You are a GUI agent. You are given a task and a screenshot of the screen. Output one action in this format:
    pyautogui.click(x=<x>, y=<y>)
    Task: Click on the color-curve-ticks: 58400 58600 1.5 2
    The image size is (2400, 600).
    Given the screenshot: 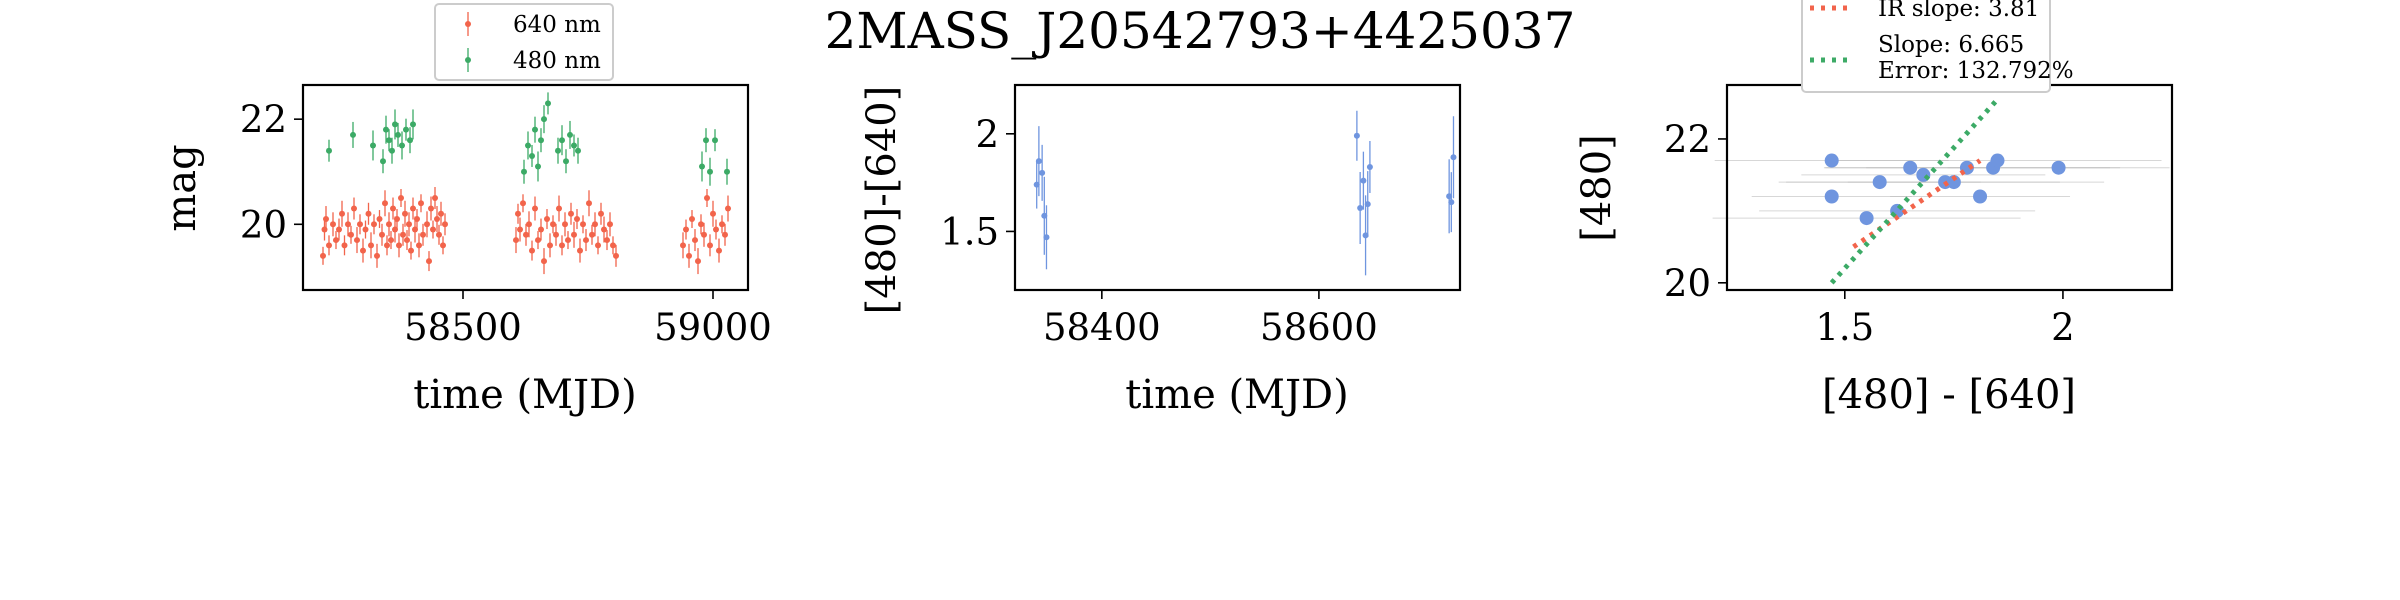 What is the action you would take?
    pyautogui.click(x=1159, y=231)
    